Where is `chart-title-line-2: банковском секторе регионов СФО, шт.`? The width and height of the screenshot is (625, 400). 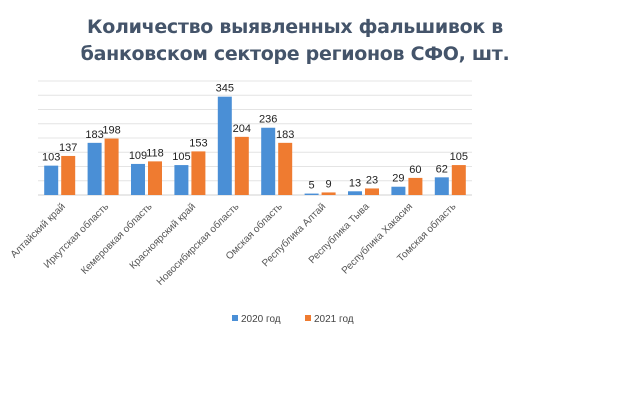
chart-title-line-2: банковском секторе регионов СФО, шт. is located at coordinates (295, 54).